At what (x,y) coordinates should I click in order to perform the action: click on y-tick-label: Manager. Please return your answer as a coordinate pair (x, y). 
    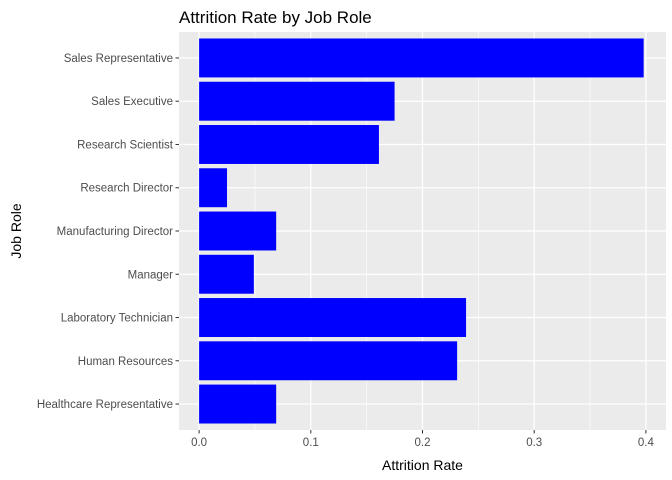
    Looking at the image, I should click on (151, 275).